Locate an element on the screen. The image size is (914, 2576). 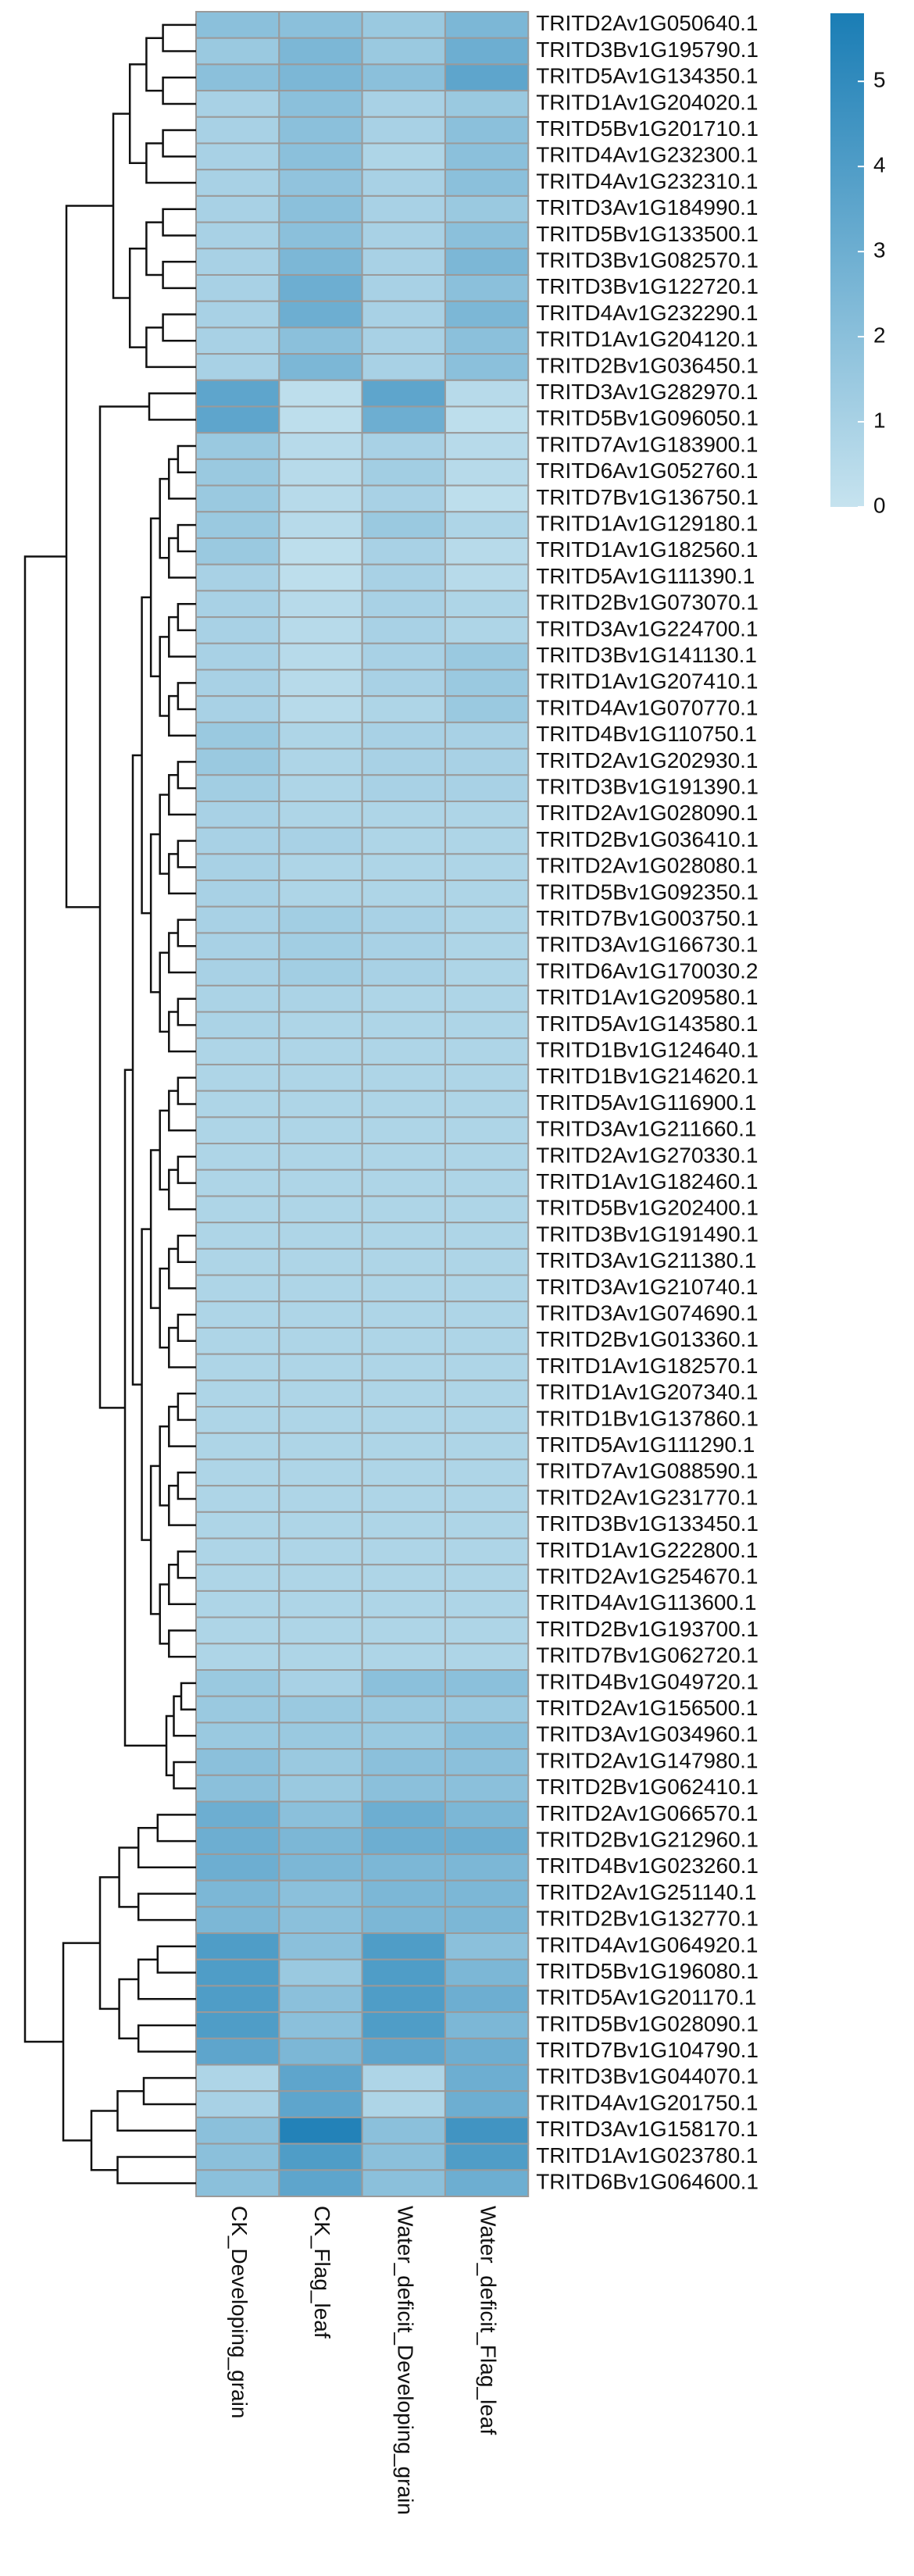
row-label: TRITD3Bv1G191390.1 is located at coordinates (647, 787).